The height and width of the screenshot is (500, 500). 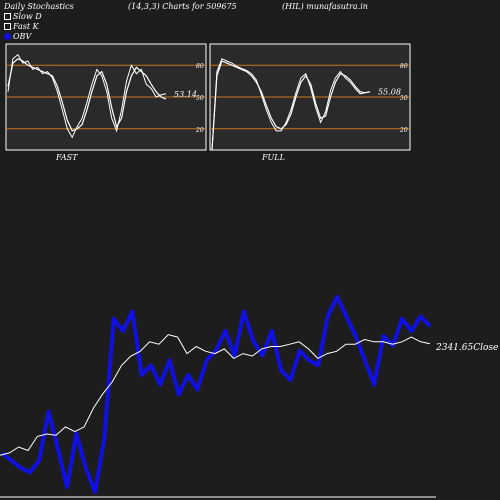 What do you see at coordinates (291, 104) in the screenshot?
I see `full-series-line` at bounding box center [291, 104].